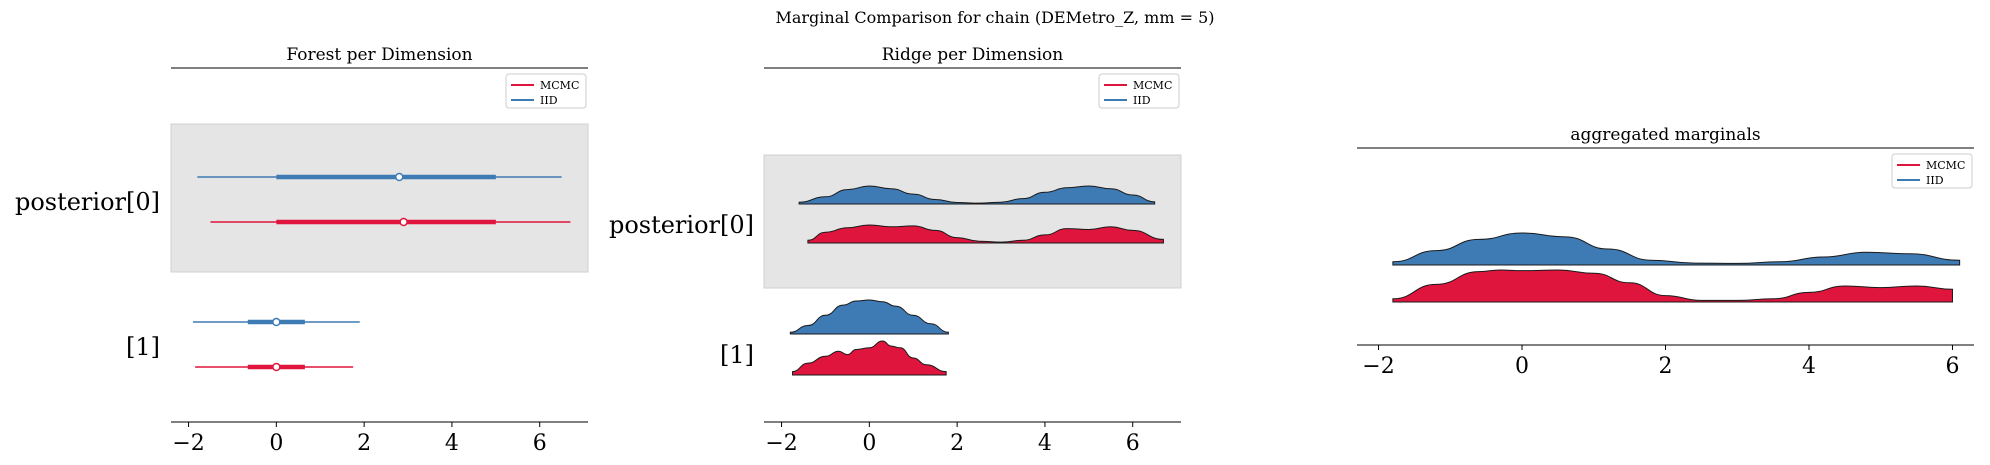  Describe the element at coordinates (1142, 100) in the screenshot. I see `legend-label-1-1: IID` at that location.